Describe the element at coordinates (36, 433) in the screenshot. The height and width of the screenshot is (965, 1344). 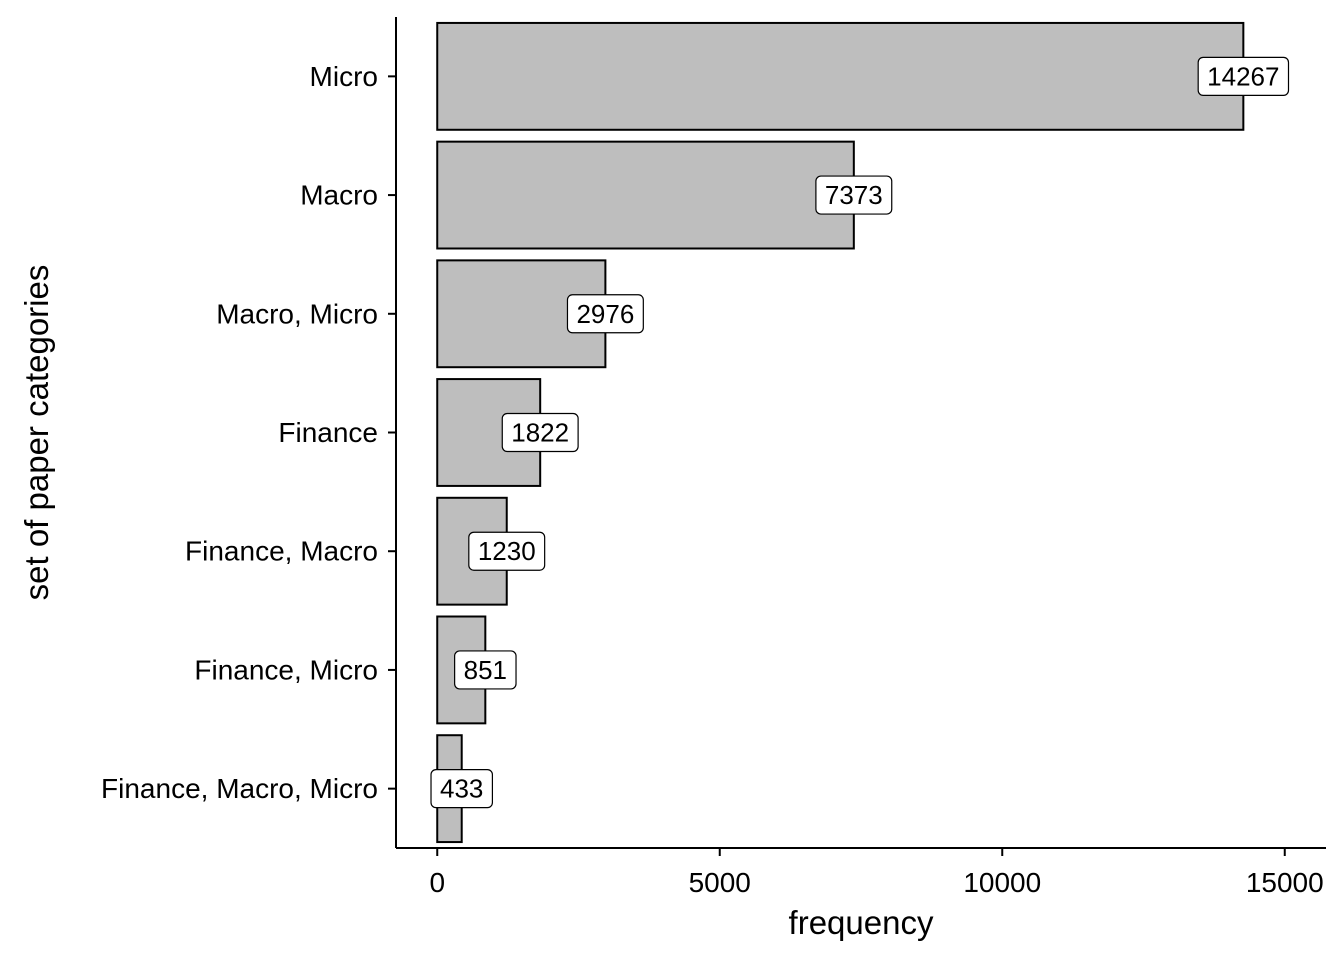
I see `y-axis-title: set of paper categories` at that location.